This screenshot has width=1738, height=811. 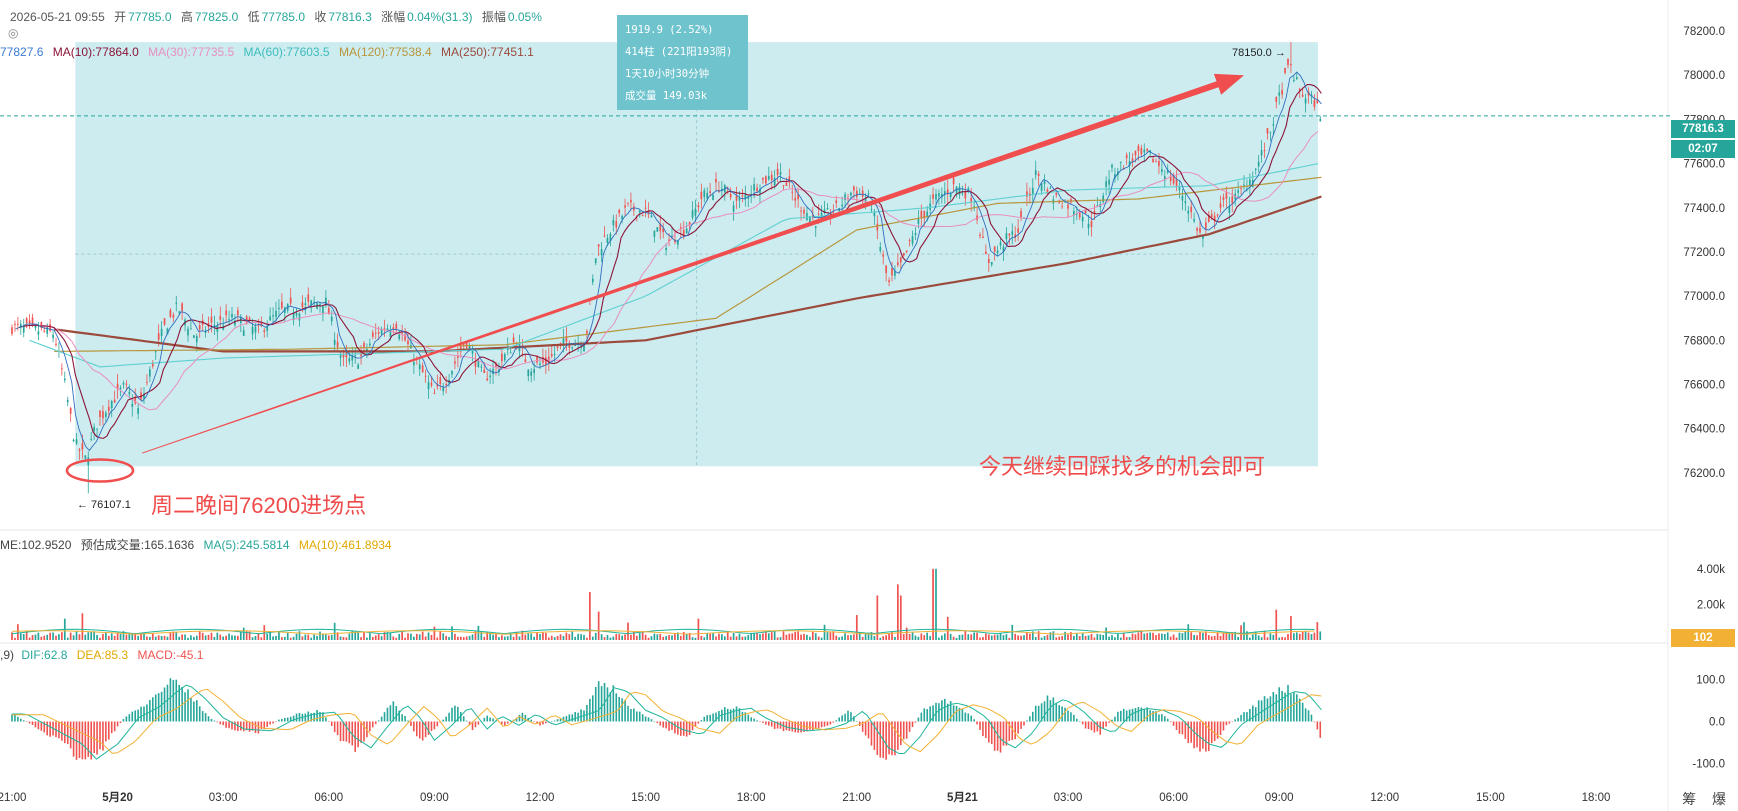 What do you see at coordinates (1704, 76) in the screenshot?
I see `price-tick-label: 78000.0` at bounding box center [1704, 76].